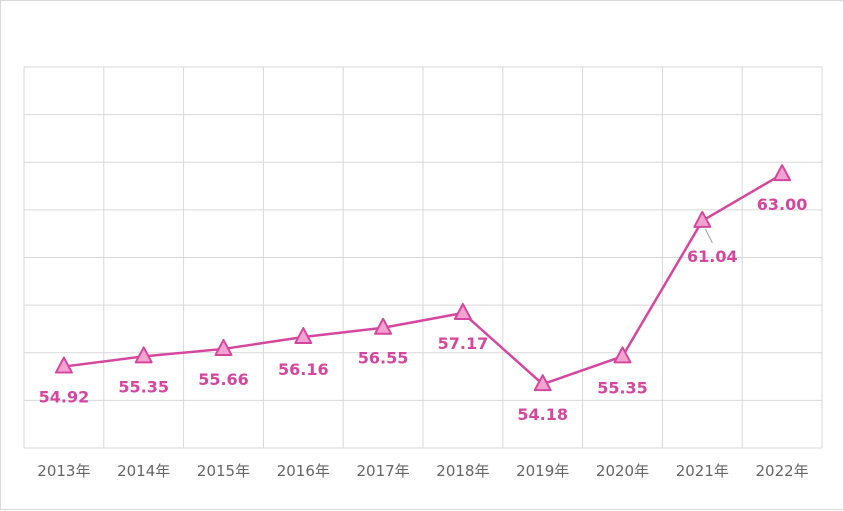 Image resolution: width=844 pixels, height=511 pixels. Describe the element at coordinates (782, 471) in the screenshot. I see `x-tick-label: 2022年` at that location.